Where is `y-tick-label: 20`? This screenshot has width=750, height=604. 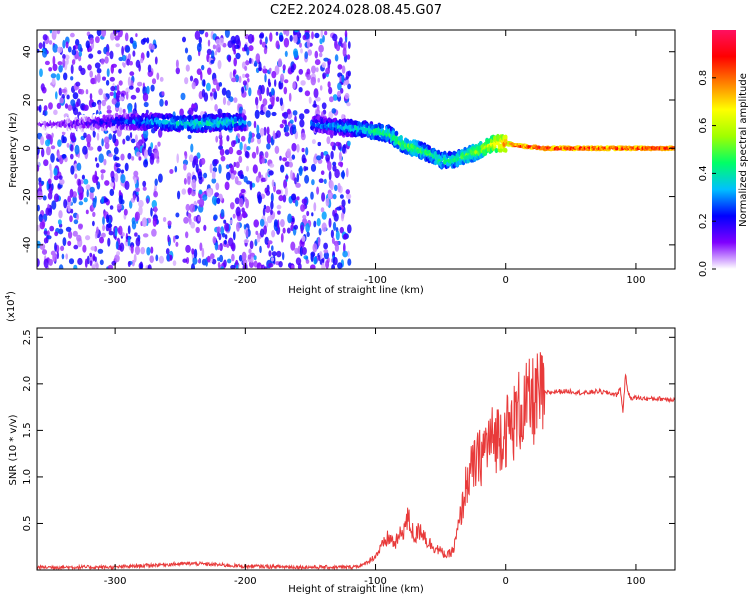
y-tick-label: 20 is located at coordinates (27, 100).